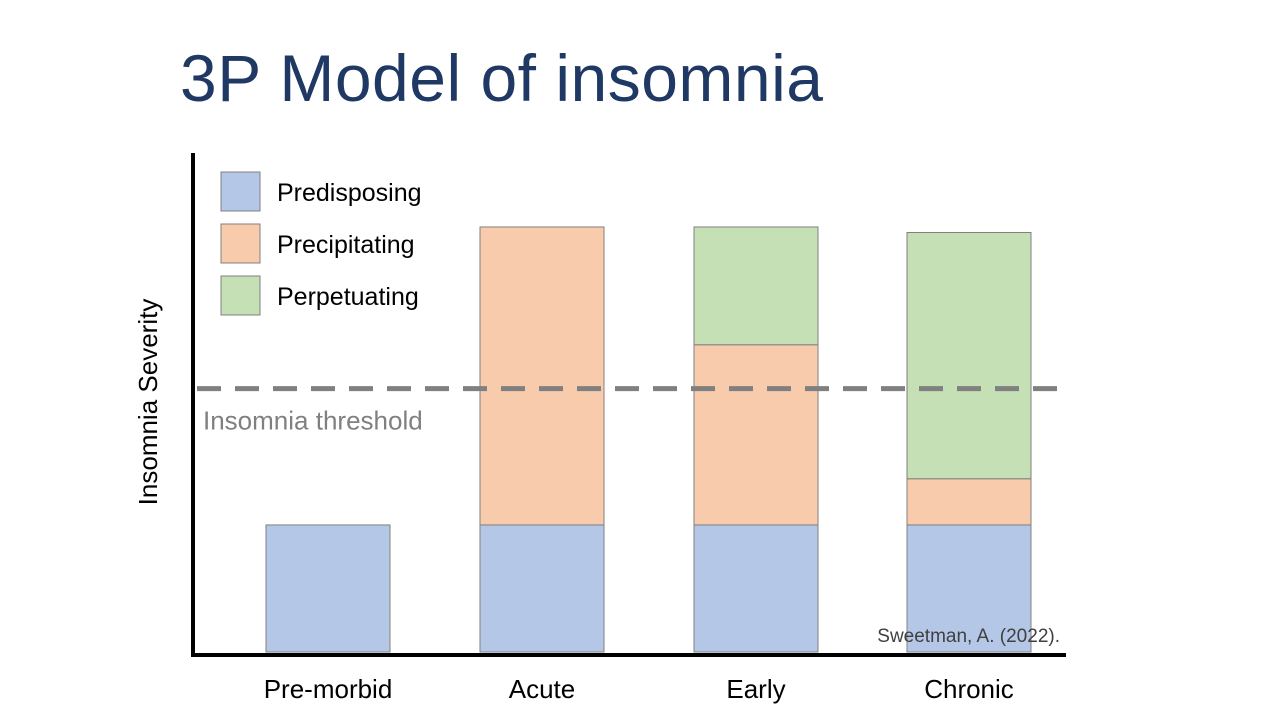  Describe the element at coordinates (328, 588) in the screenshot. I see `bar-pre-morbid-predisposing` at that location.